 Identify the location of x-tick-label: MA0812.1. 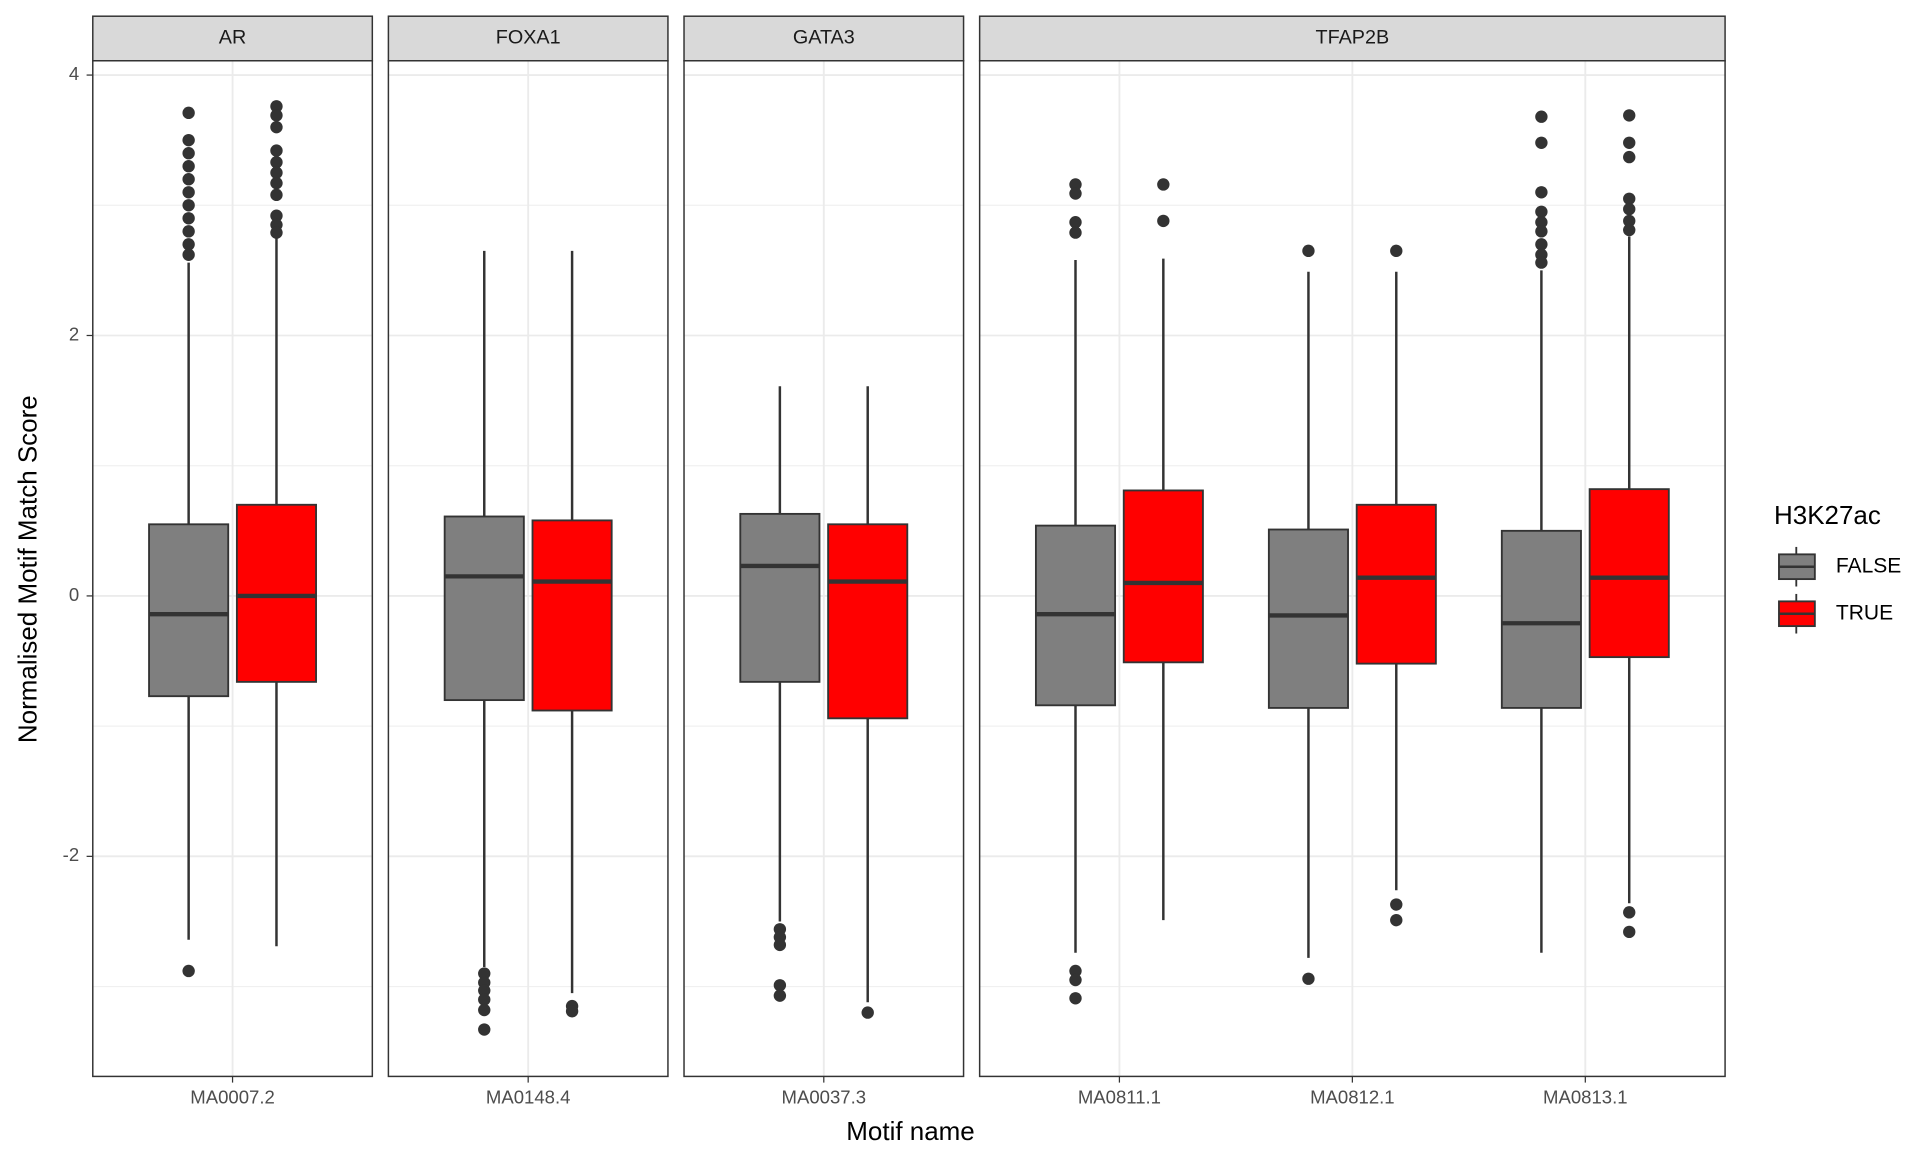
(1352, 1097).